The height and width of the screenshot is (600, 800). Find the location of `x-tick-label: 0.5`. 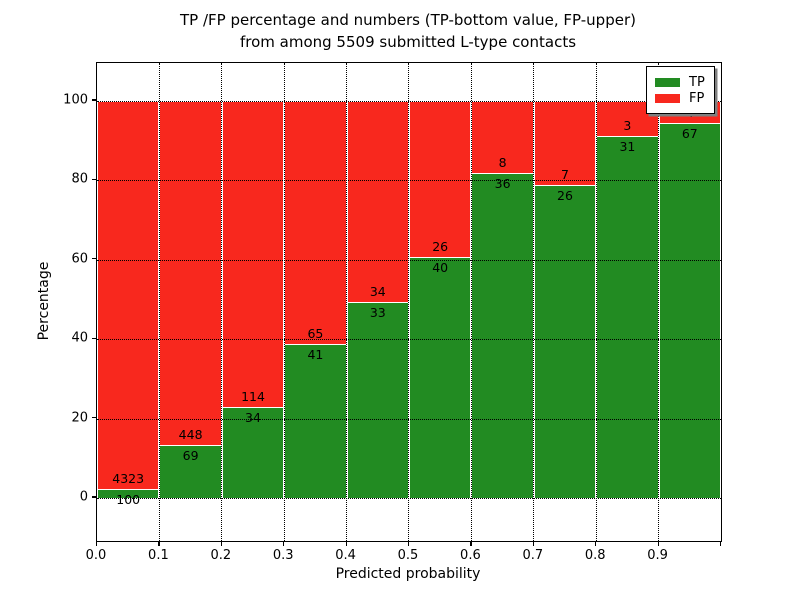

x-tick-label: 0.5 is located at coordinates (408, 555).